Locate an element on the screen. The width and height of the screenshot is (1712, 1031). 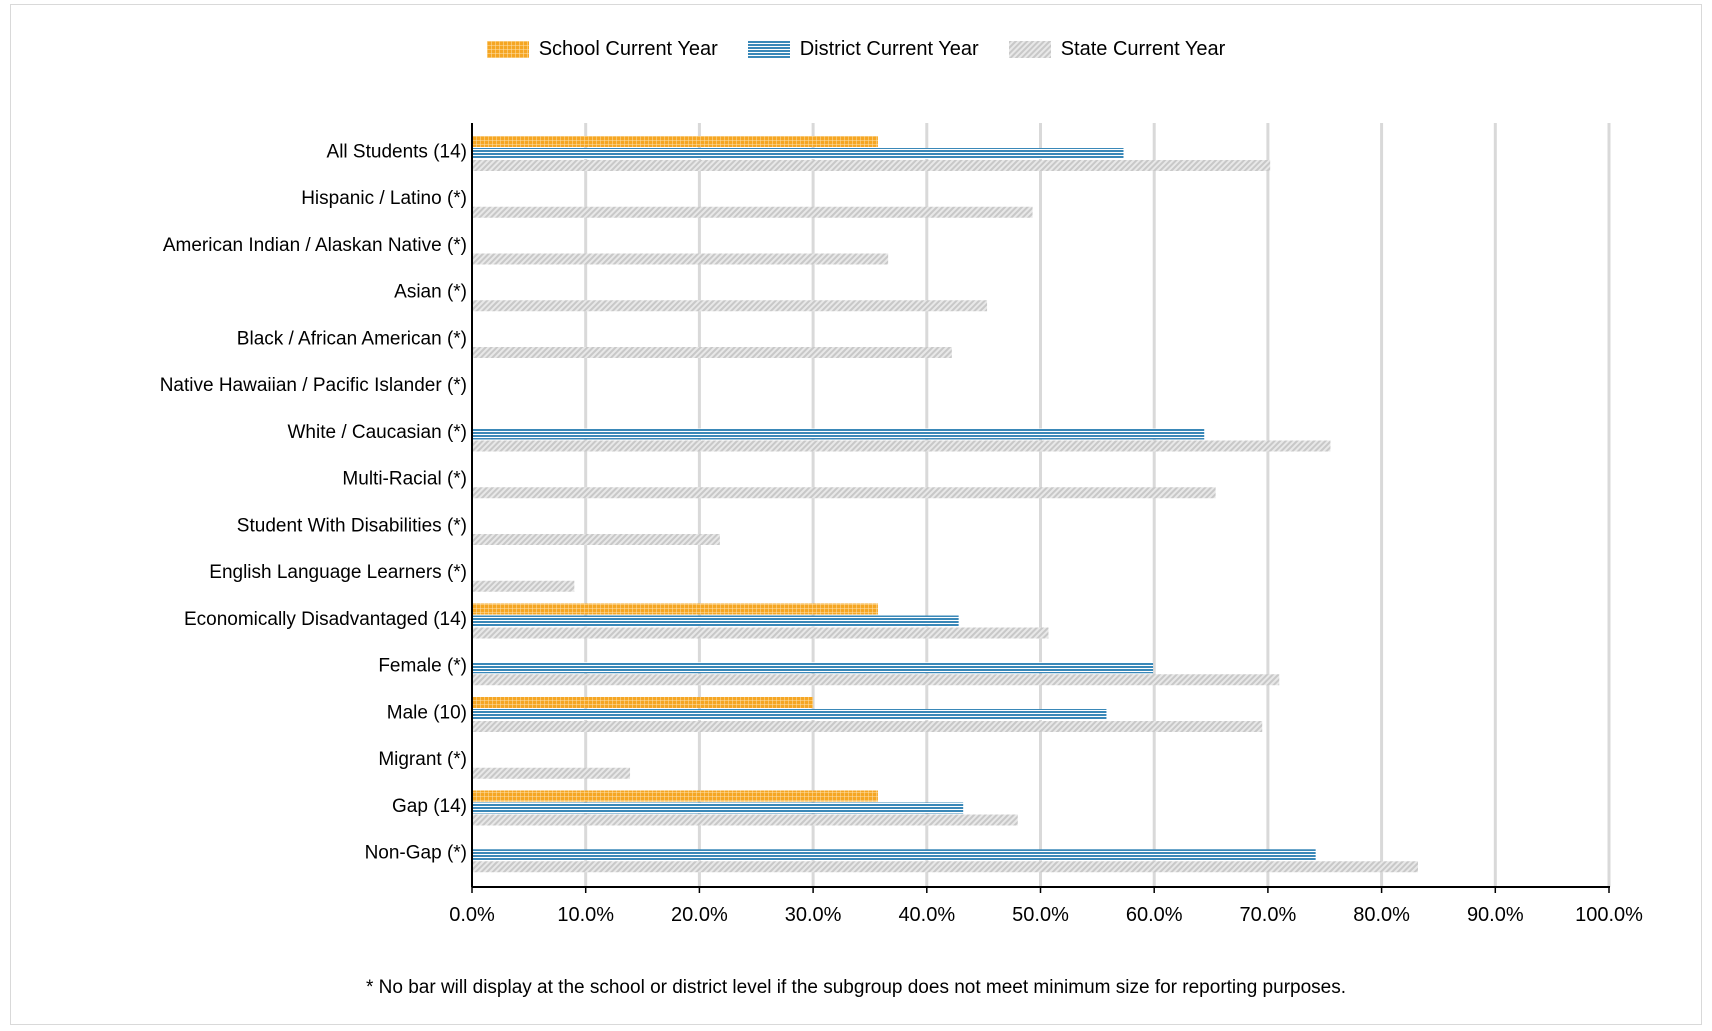
legend-swatch-state is located at coordinates (1029, 49).